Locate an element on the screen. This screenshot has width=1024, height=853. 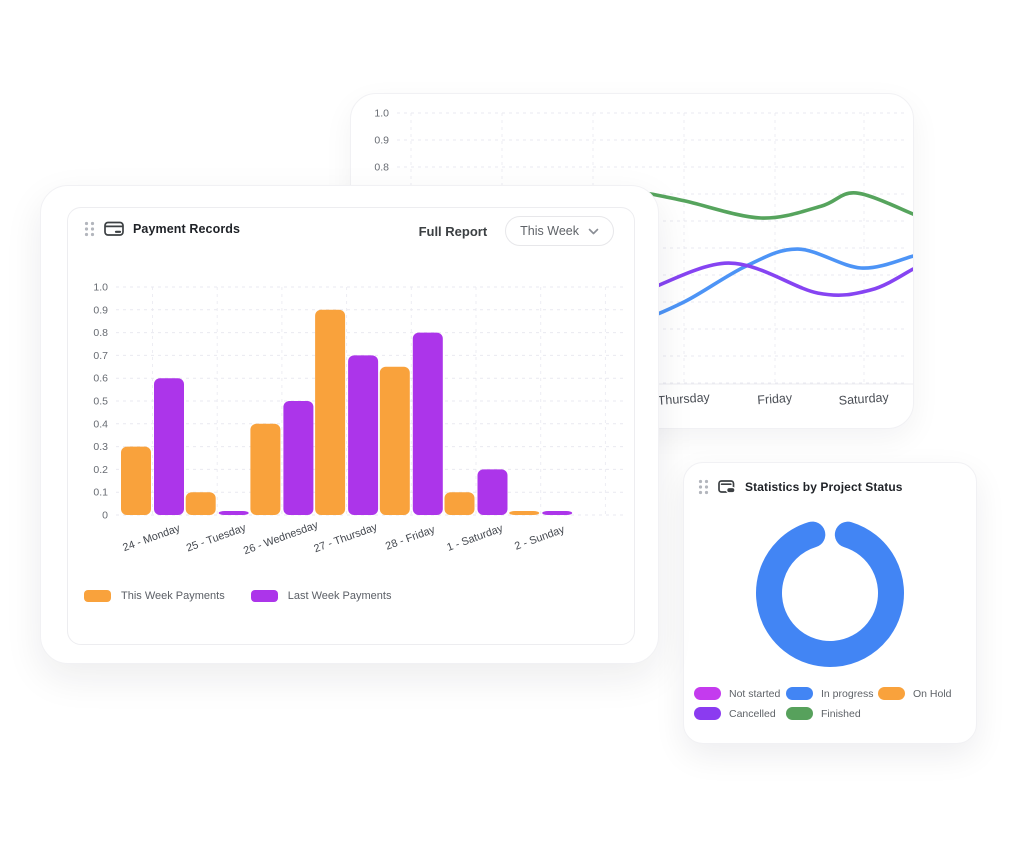
x-label: 1 - Saturday is located at coordinates (475, 538).